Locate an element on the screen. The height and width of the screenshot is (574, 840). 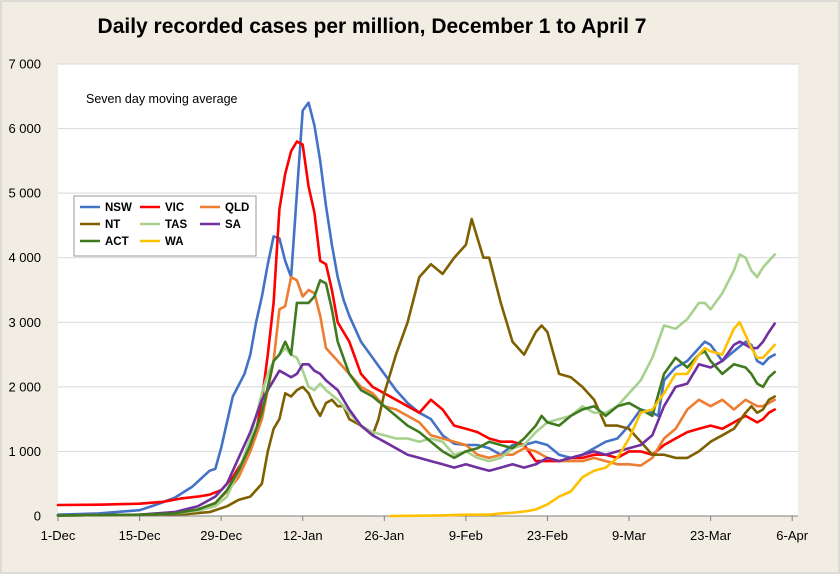
x-tick-label: 9-Mar is located at coordinates (629, 535).